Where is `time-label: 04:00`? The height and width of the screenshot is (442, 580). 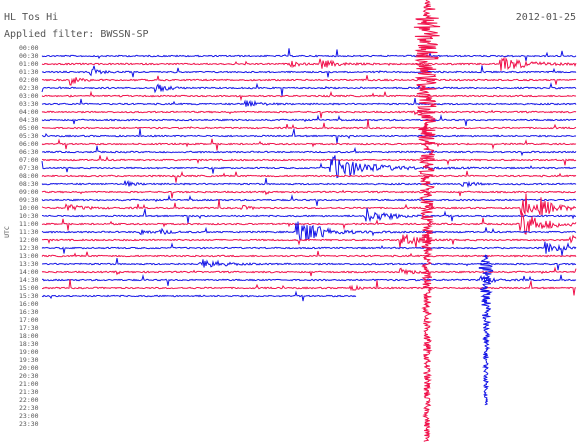
time-label: 04:00 is located at coordinates (29, 112).